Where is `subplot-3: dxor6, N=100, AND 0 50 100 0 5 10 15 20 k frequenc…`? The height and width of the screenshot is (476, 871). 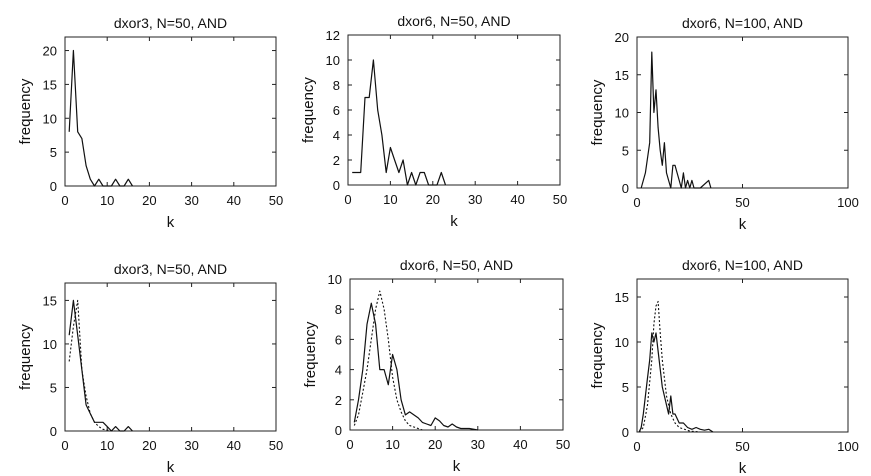
subplot-3: dxor6, N=100, AND 0 50 100 0 5 10 15 20 k frequenc… is located at coordinates (724, 124).